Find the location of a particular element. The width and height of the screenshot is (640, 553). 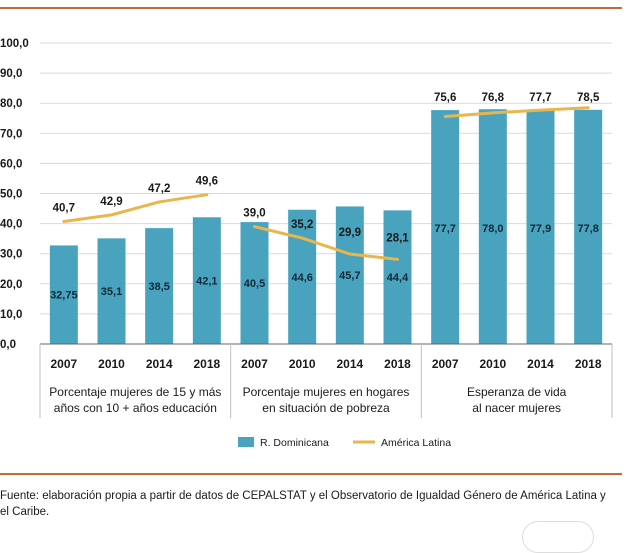

legend-label: R. Dominicana is located at coordinates (294, 443).